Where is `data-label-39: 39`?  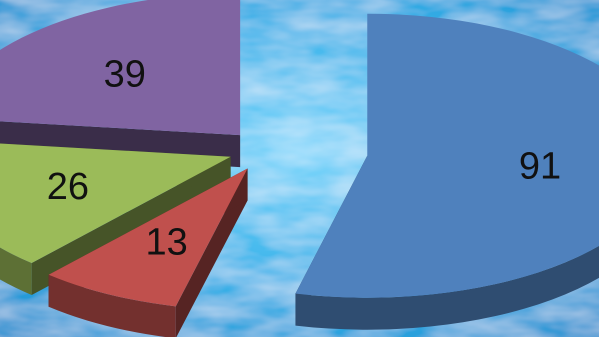 data-label-39: 39 is located at coordinates (125, 74).